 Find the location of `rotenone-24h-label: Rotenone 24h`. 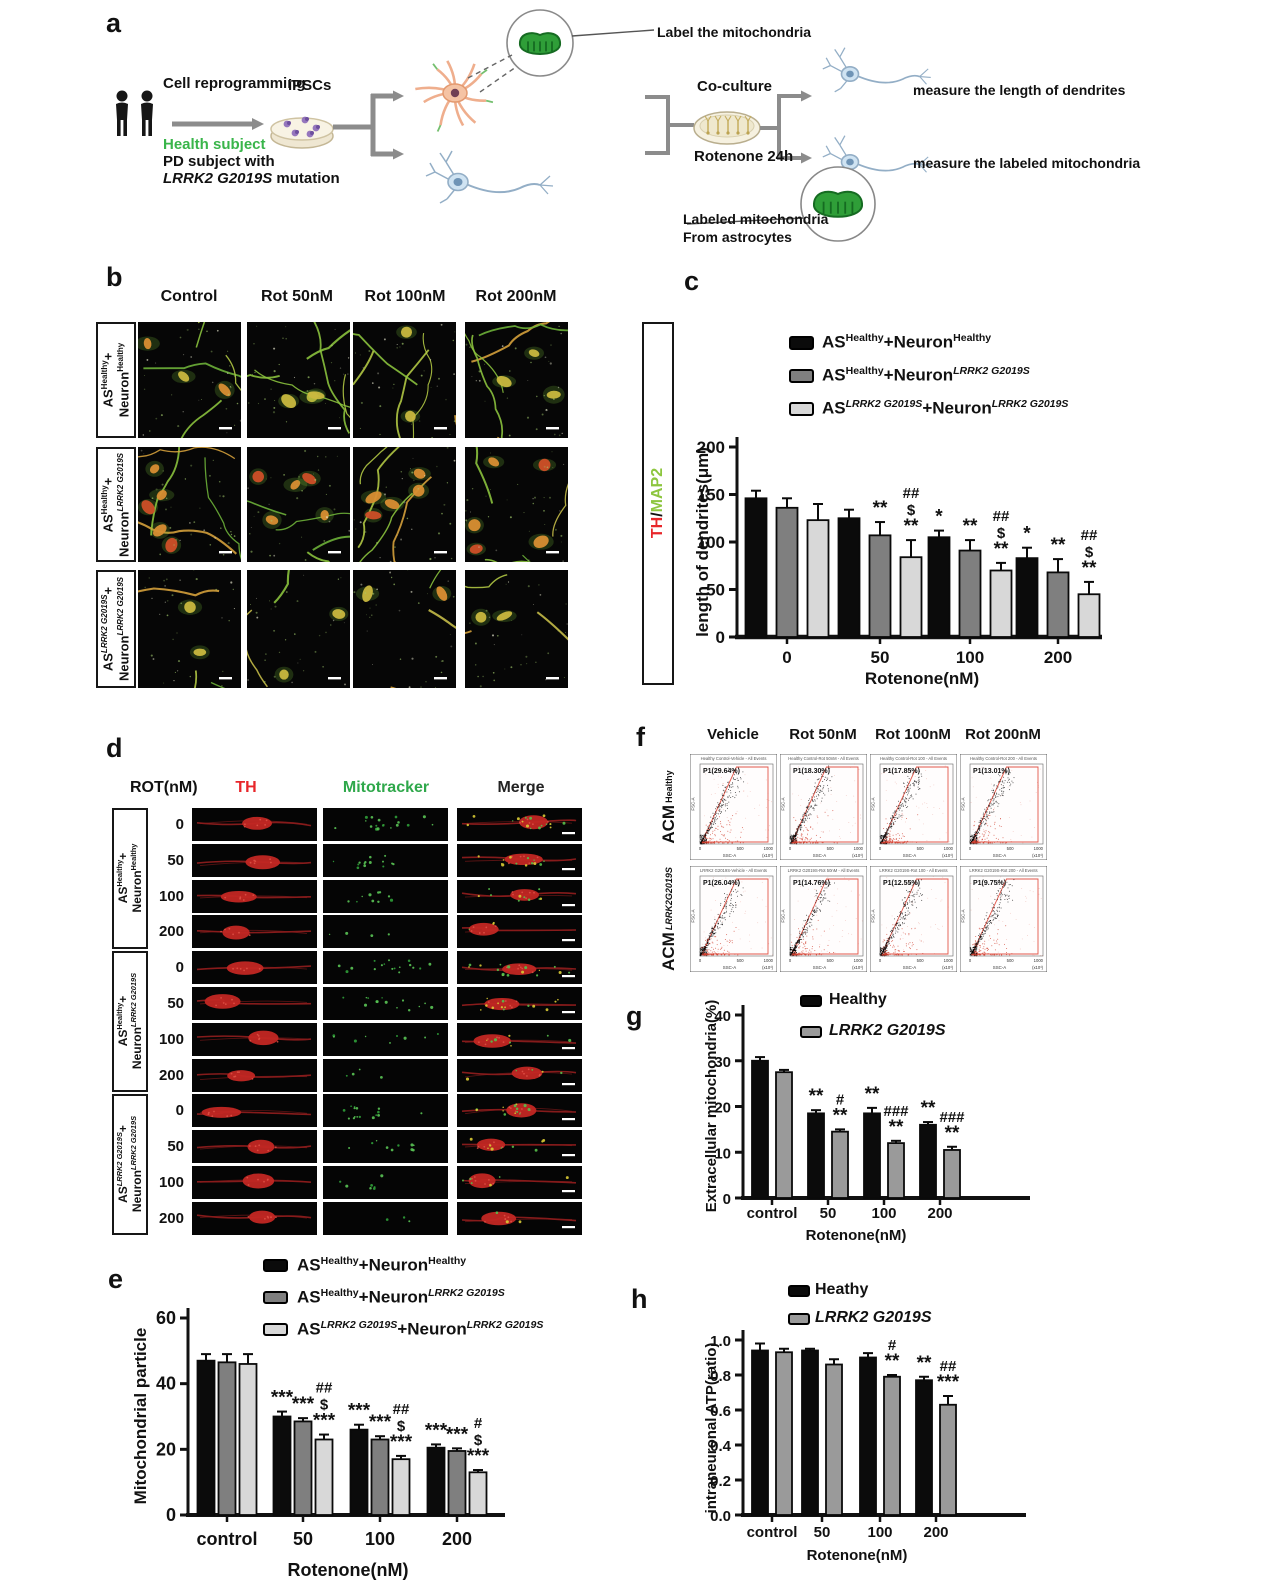

rotenone-24h-label: Rotenone 24h is located at coordinates (744, 156).